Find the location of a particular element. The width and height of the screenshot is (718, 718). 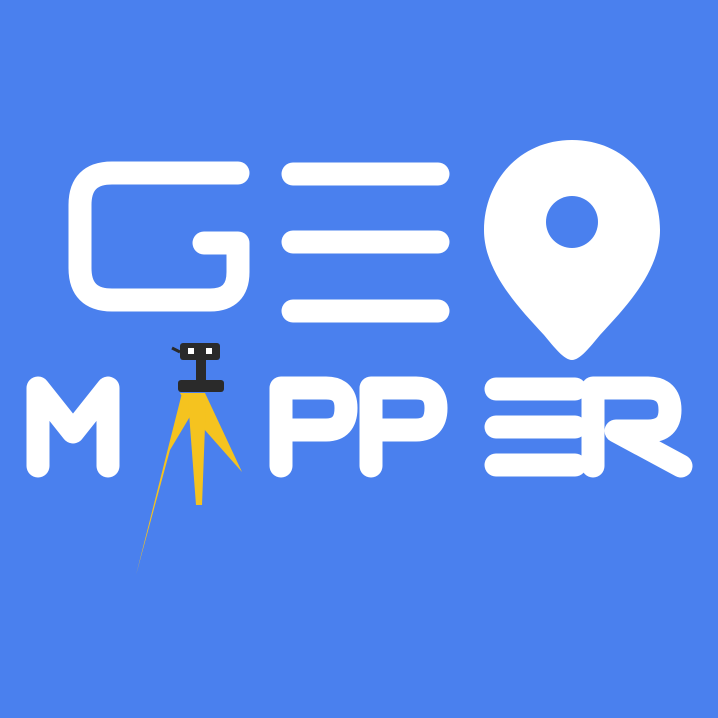

letter-r is located at coordinates (637, 427).